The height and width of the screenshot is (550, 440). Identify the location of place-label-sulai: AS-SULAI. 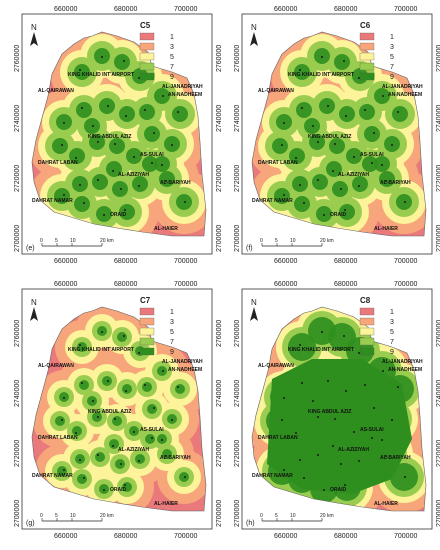
(372, 430).